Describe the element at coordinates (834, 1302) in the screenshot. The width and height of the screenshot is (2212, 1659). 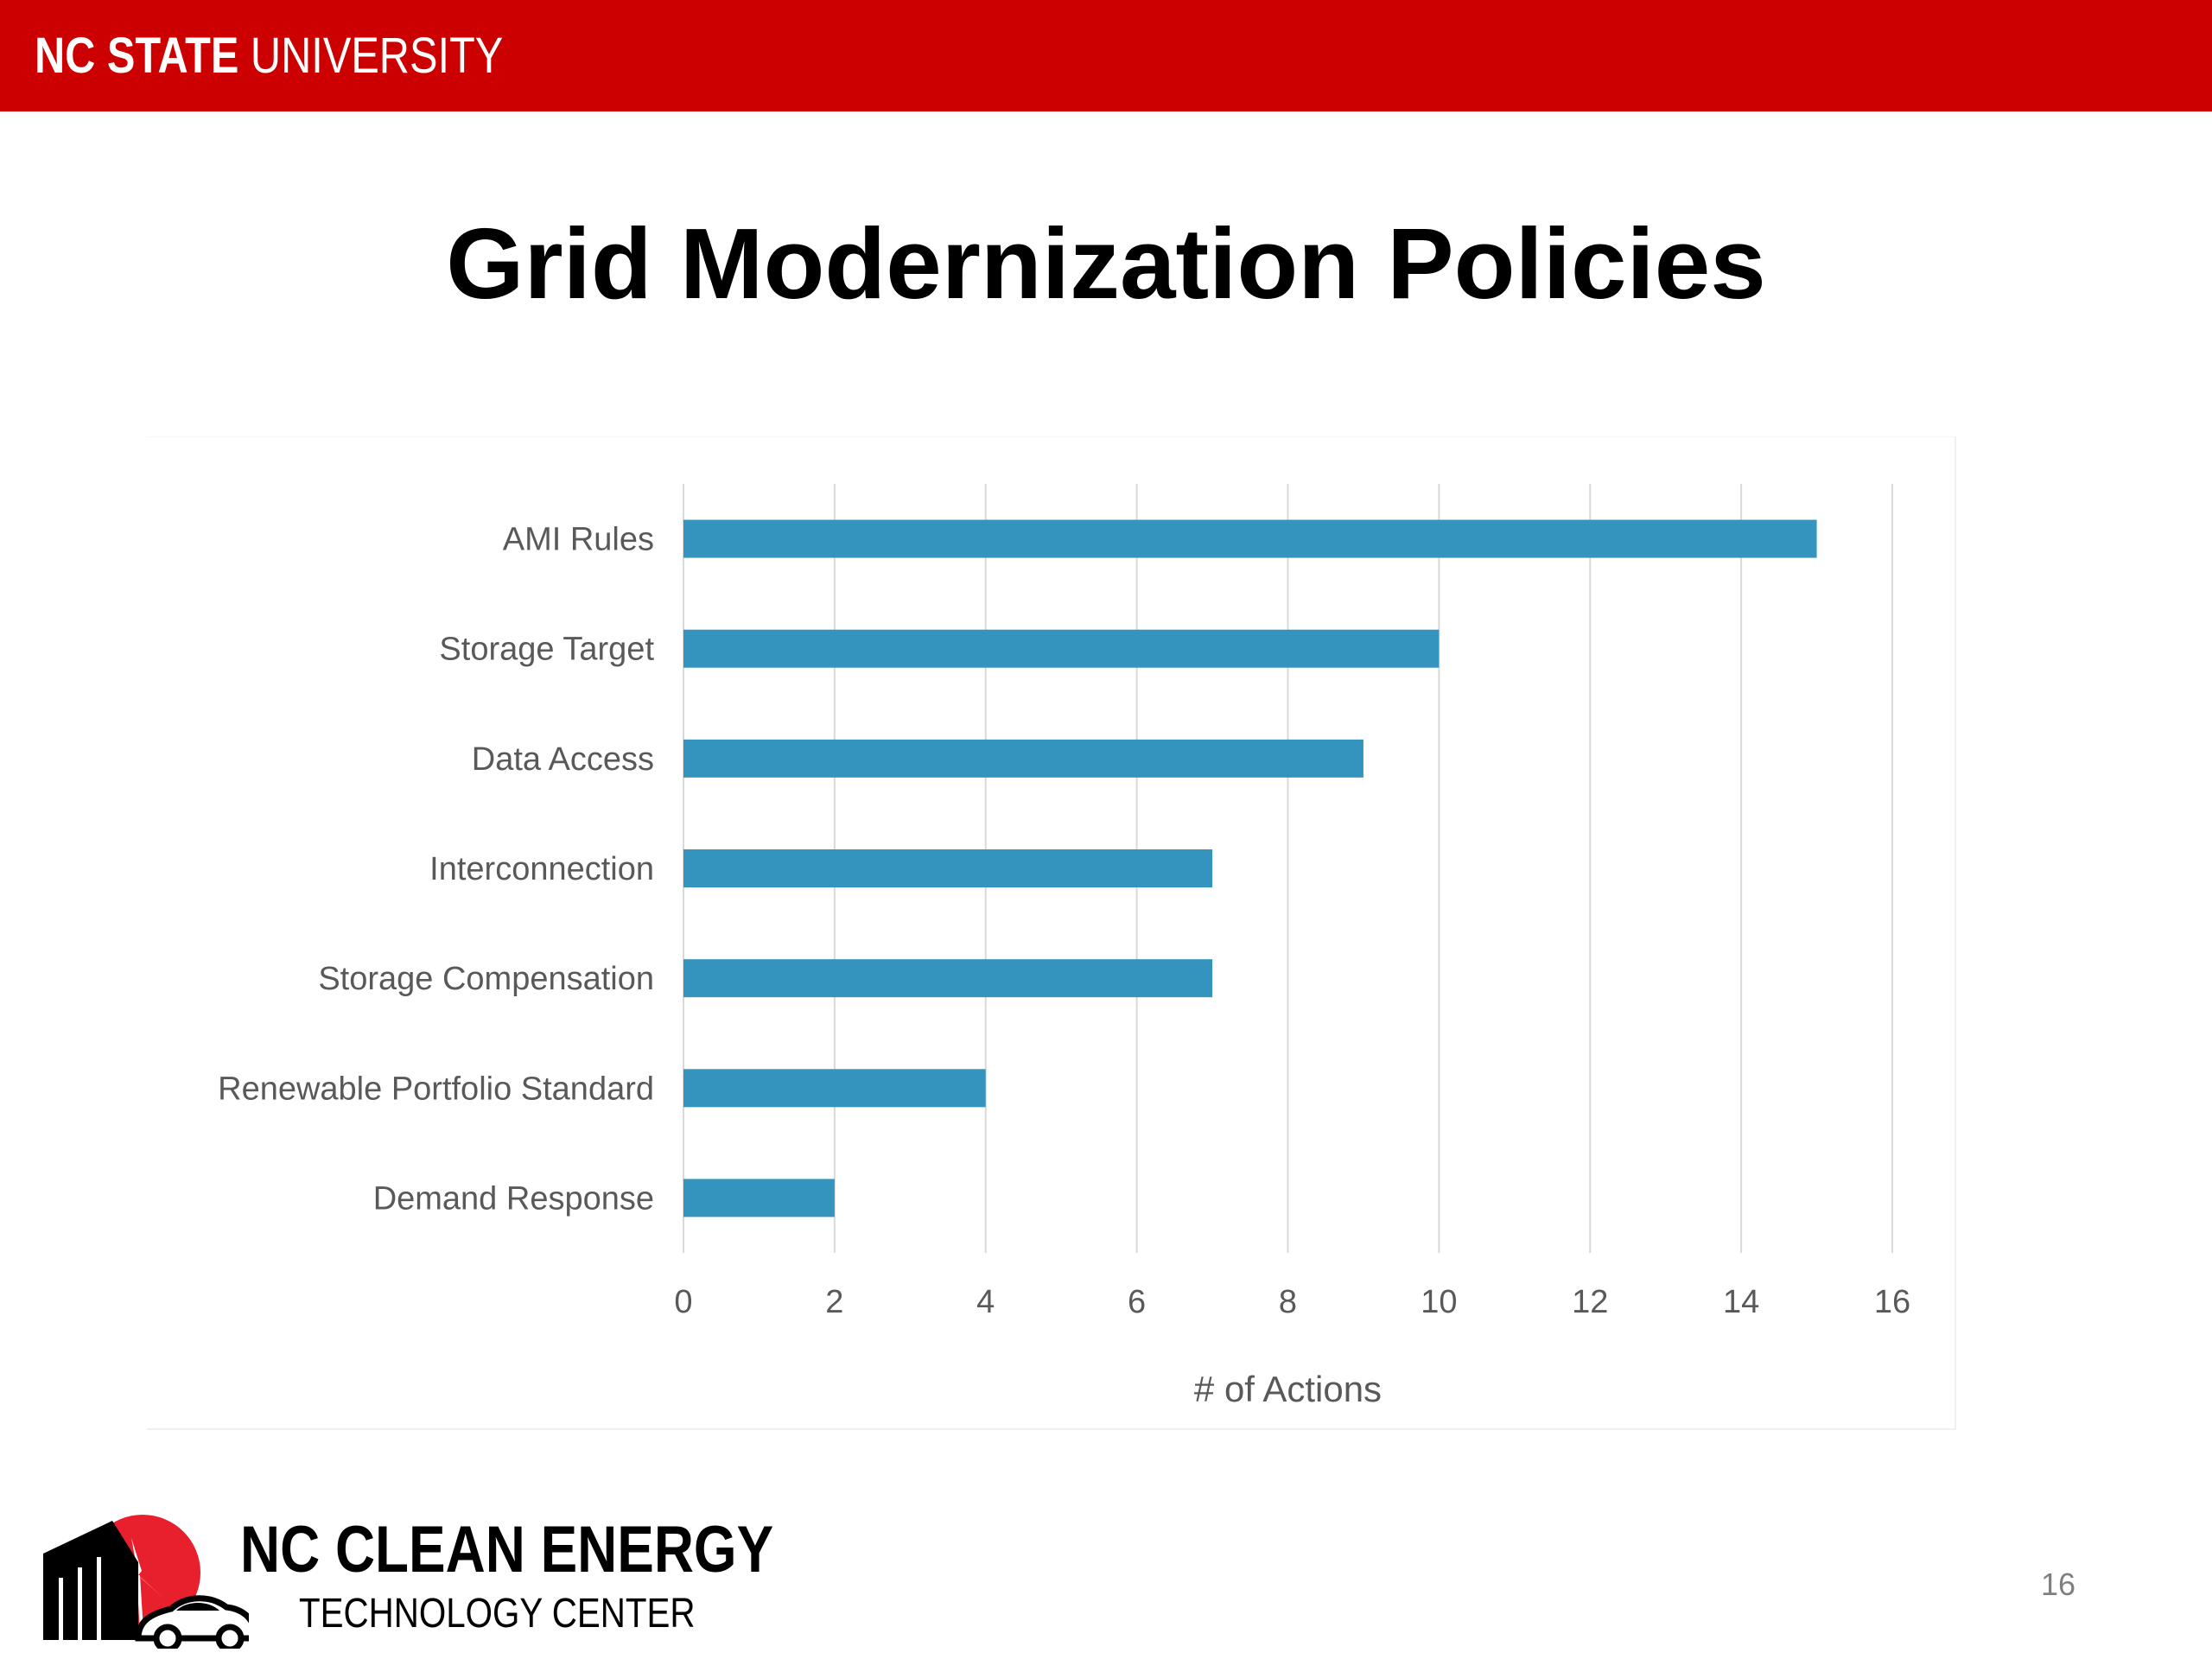
I see `x-tick-label: 2` at that location.